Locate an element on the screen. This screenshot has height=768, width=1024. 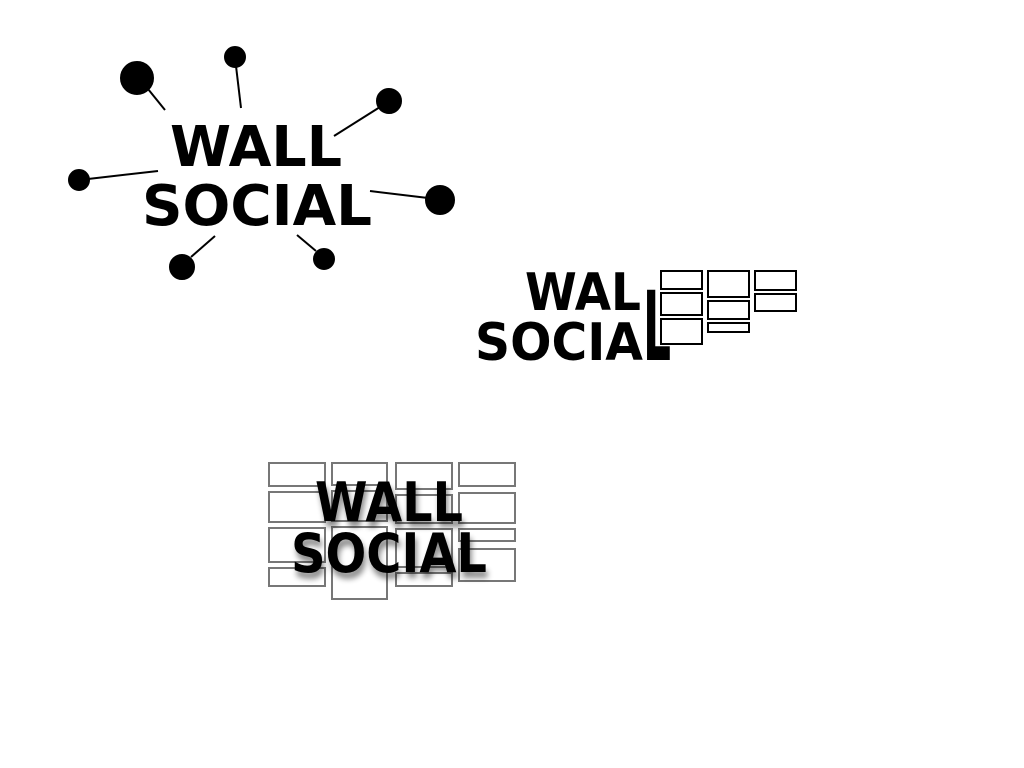
brick-grid-icon is located at coordinates (392, 531).